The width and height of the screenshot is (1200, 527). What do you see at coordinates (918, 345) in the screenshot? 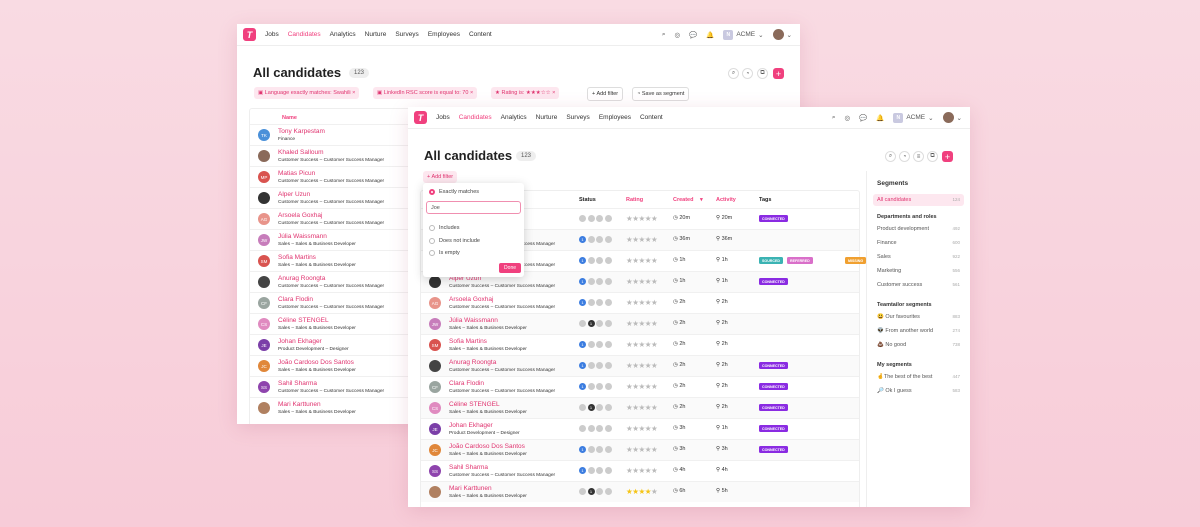
I see `segment-item: 💩 No good 738` at bounding box center [918, 345].